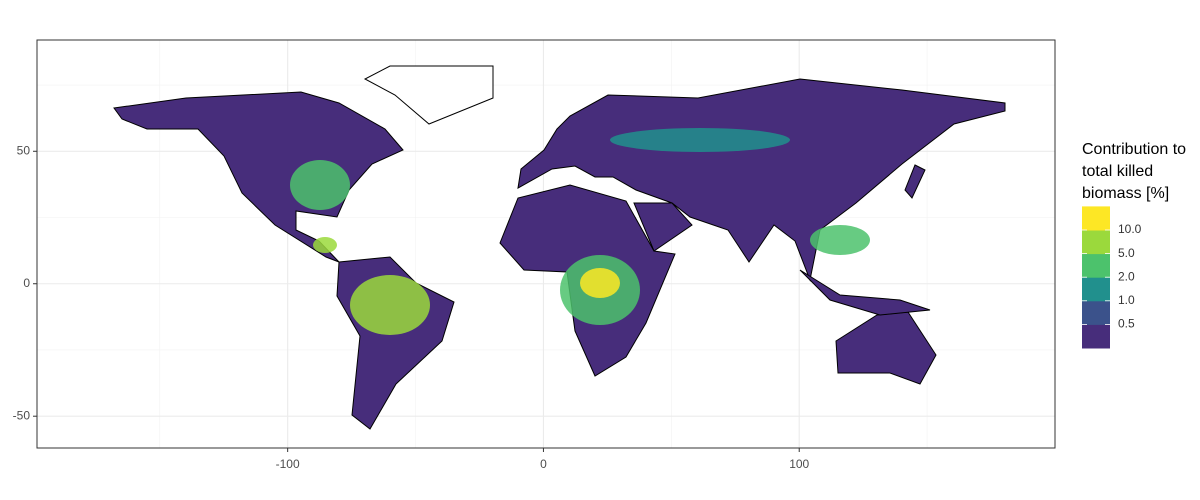 The height and width of the screenshot is (500, 1200). What do you see at coordinates (915, 181) in the screenshot?
I see `japan` at bounding box center [915, 181].